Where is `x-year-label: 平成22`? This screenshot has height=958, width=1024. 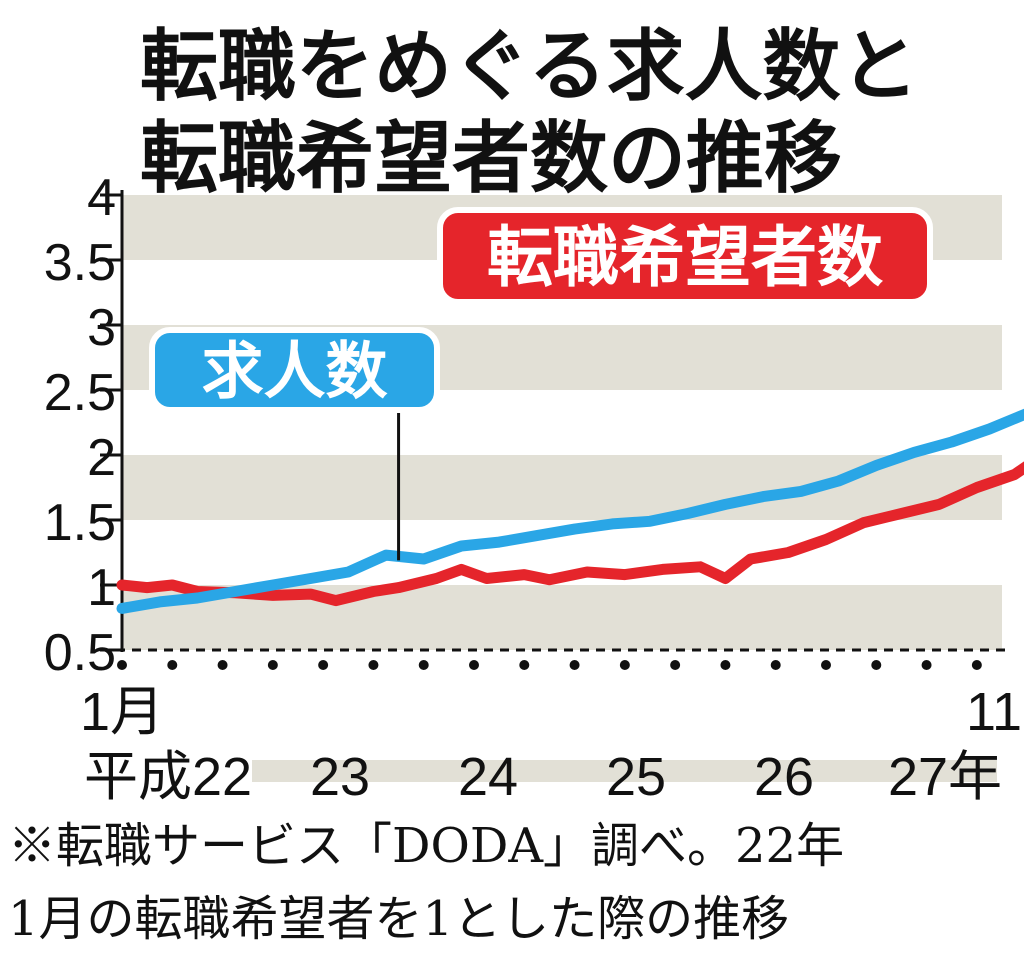 x-year-label: 平成22 is located at coordinates (168, 777).